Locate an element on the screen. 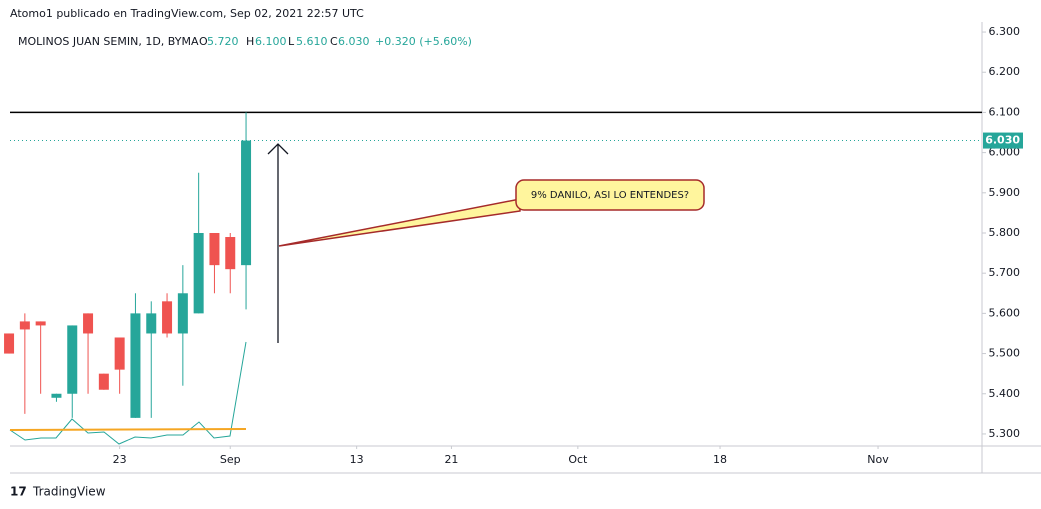 The image size is (1041, 509). y-tick-label: 5.500 is located at coordinates (1005, 353).